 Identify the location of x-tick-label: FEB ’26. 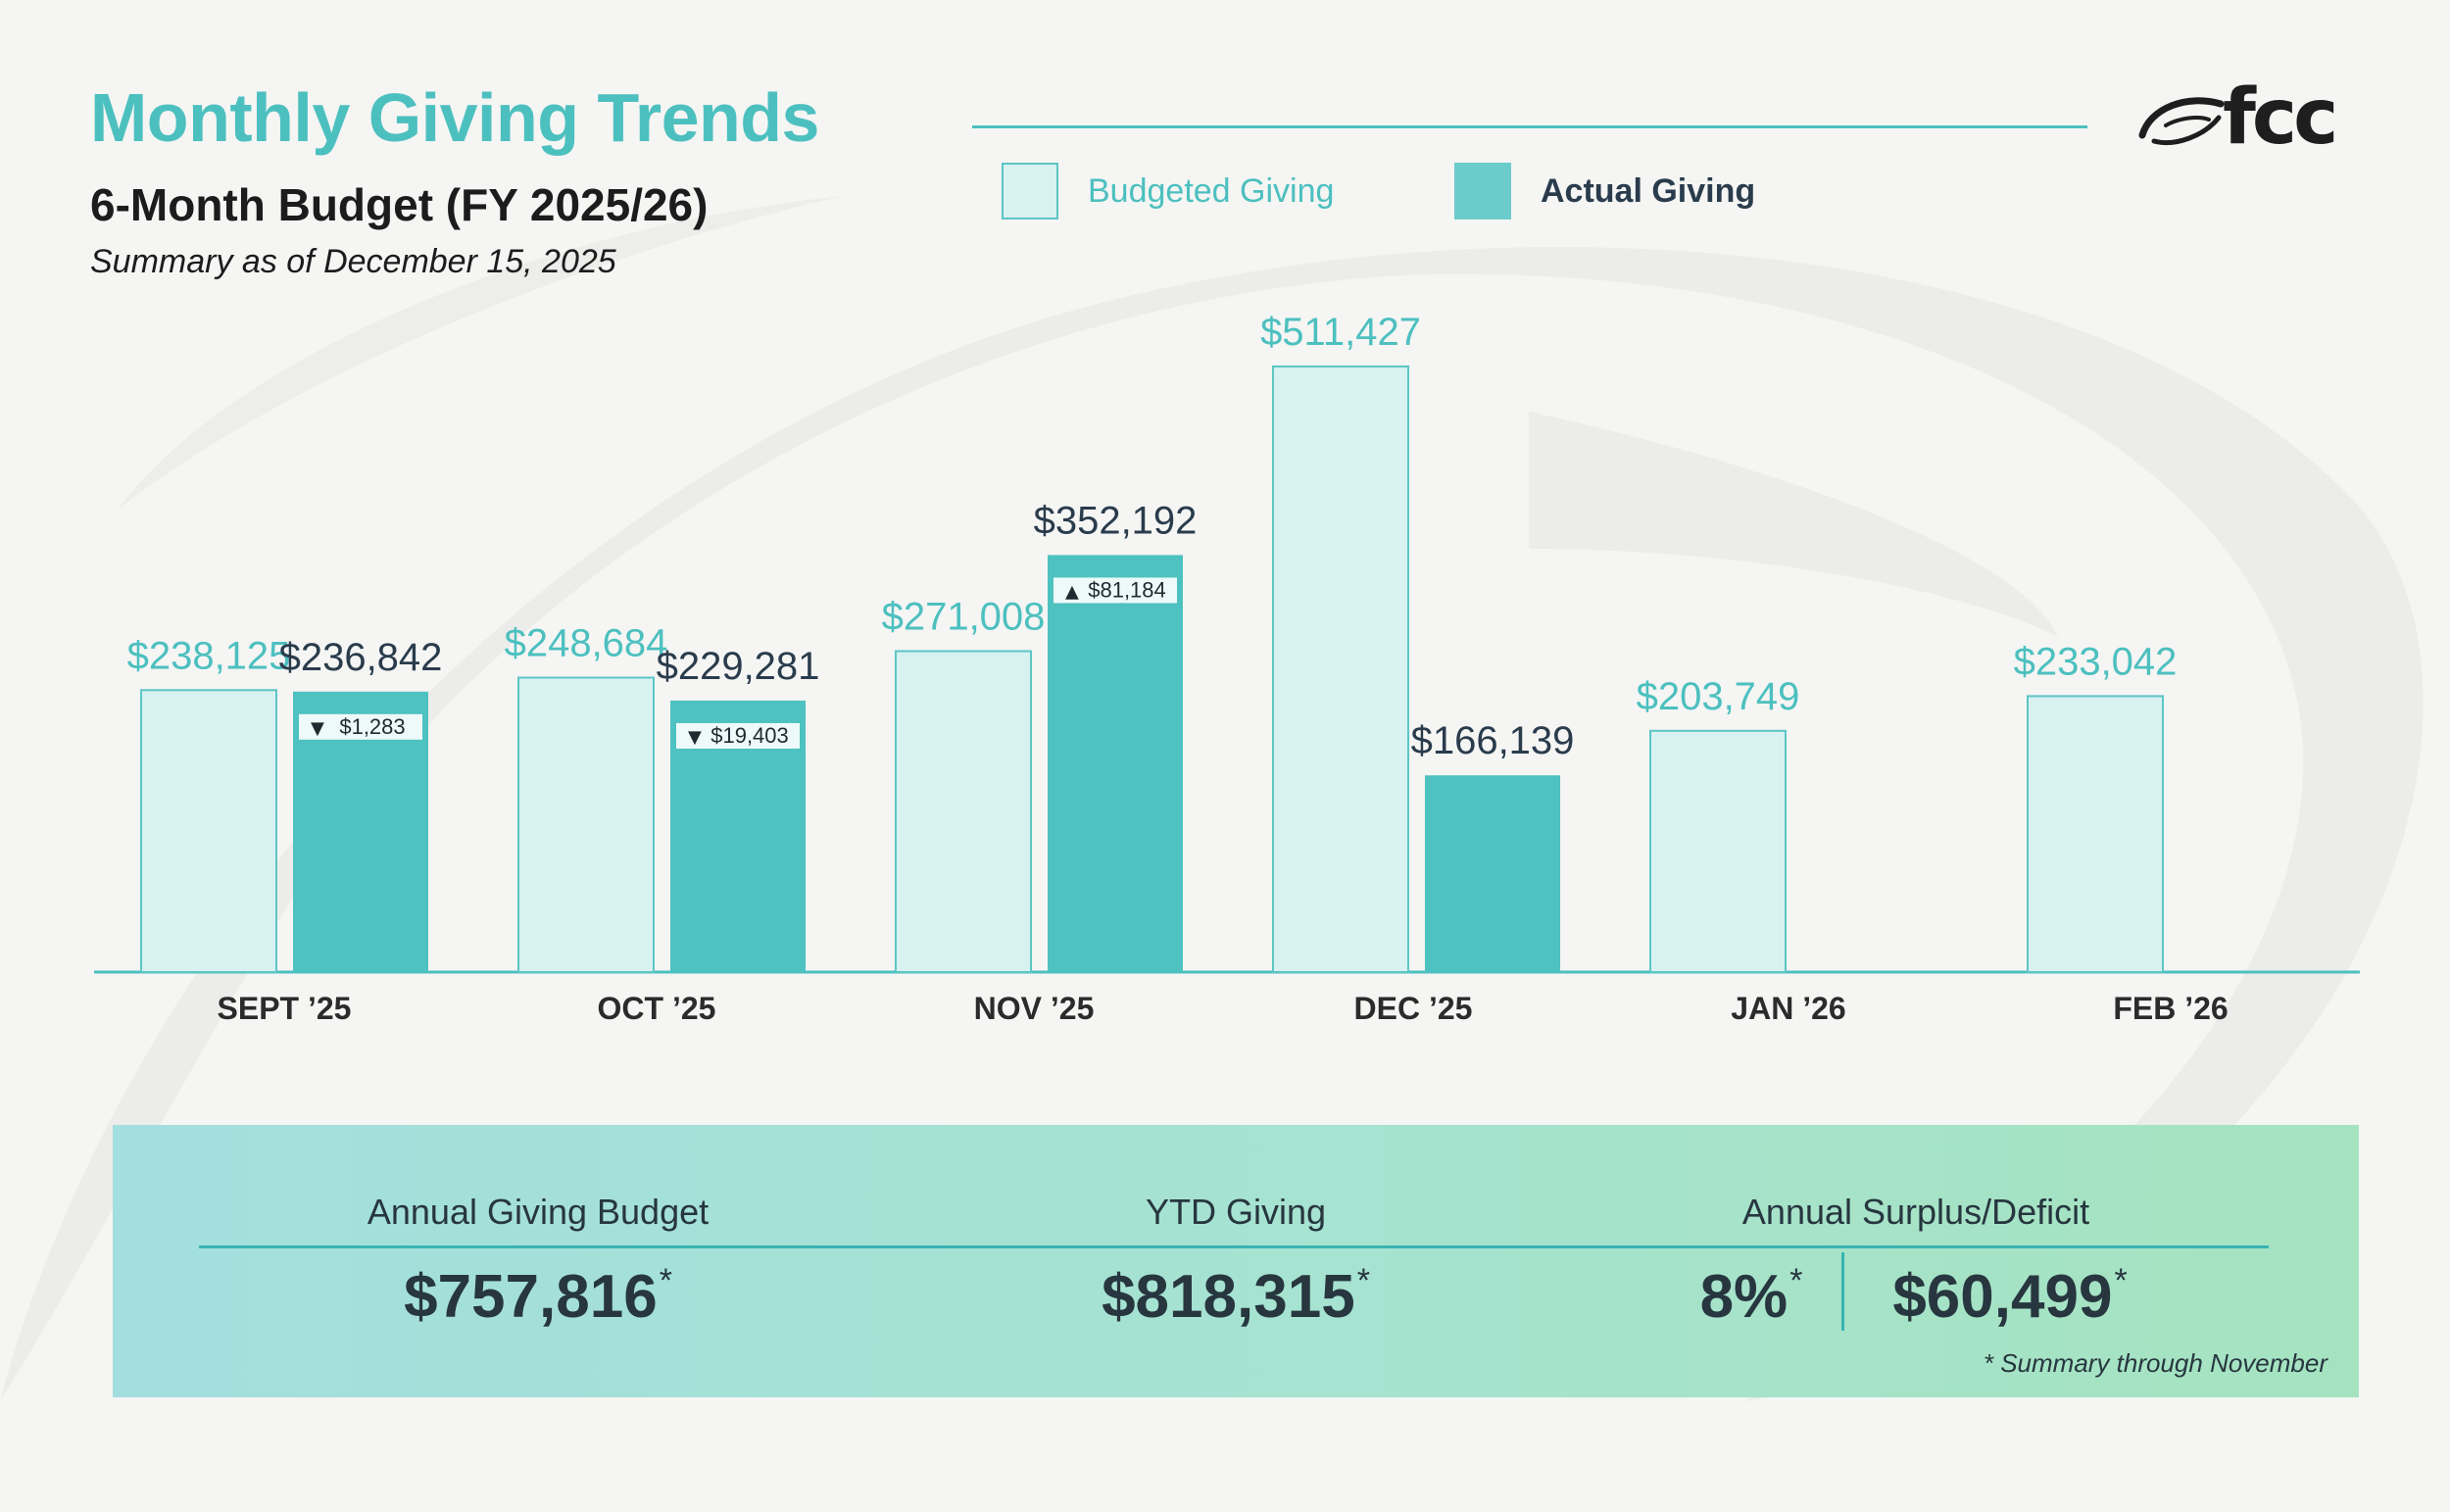
(2170, 1009).